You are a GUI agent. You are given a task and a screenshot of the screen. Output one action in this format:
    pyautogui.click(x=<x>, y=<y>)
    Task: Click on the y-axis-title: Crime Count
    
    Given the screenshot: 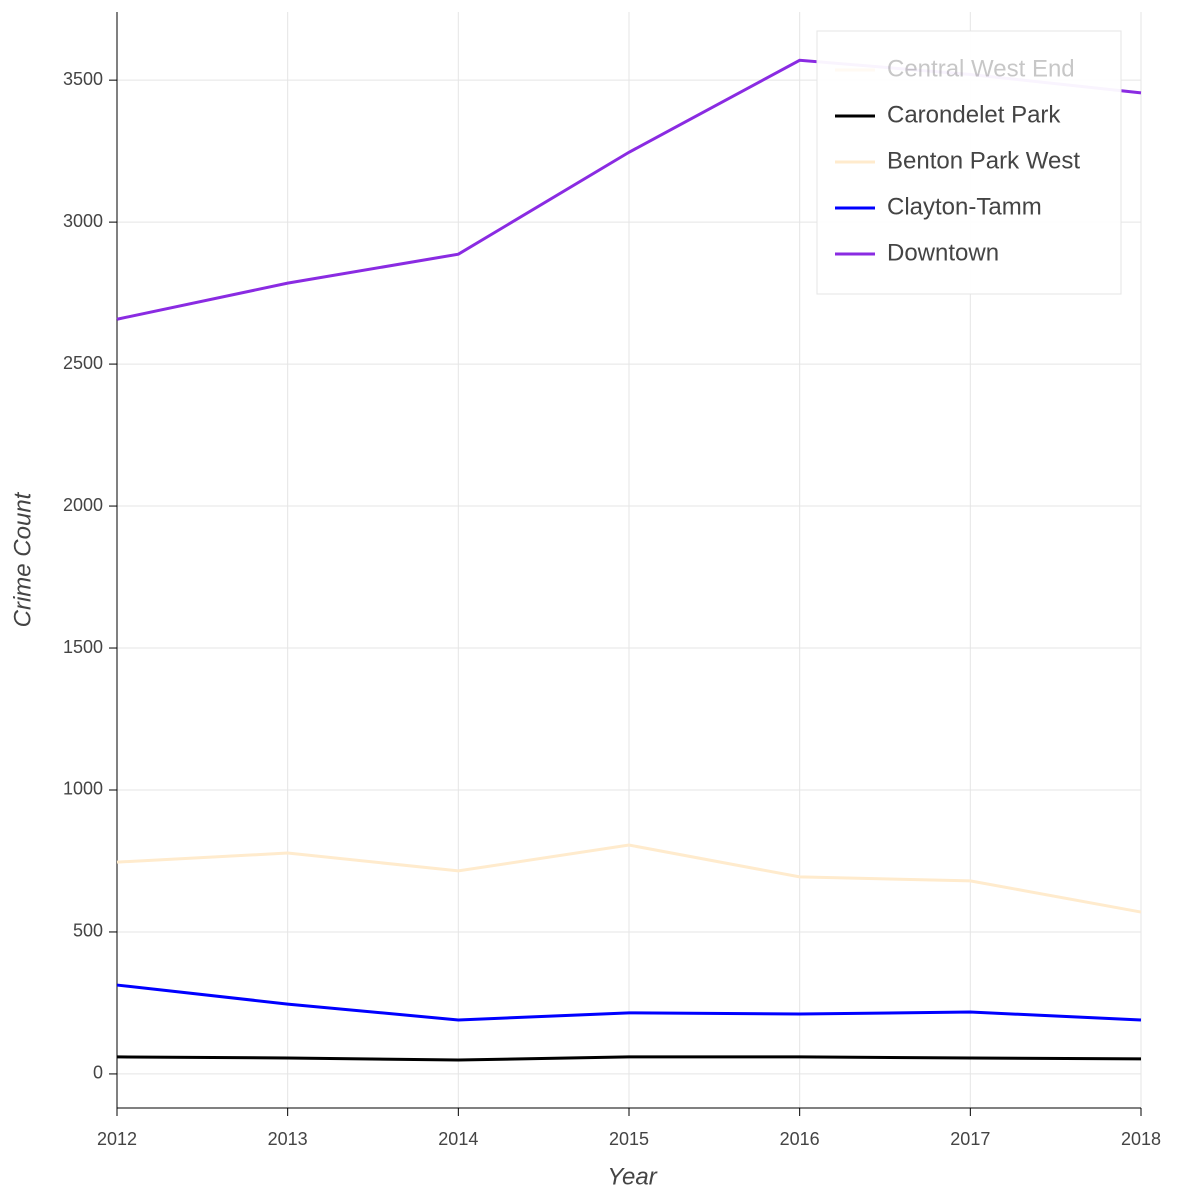 What is the action you would take?
    pyautogui.click(x=22, y=559)
    